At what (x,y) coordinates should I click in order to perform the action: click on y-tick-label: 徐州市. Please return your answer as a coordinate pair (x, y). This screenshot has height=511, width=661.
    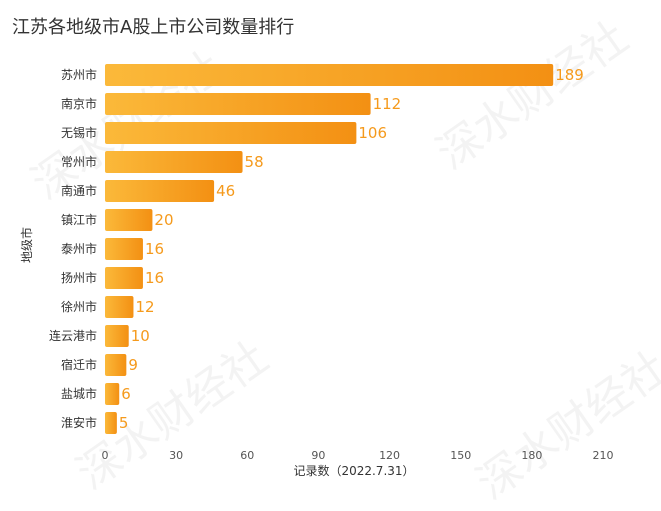
    Looking at the image, I should click on (79, 306).